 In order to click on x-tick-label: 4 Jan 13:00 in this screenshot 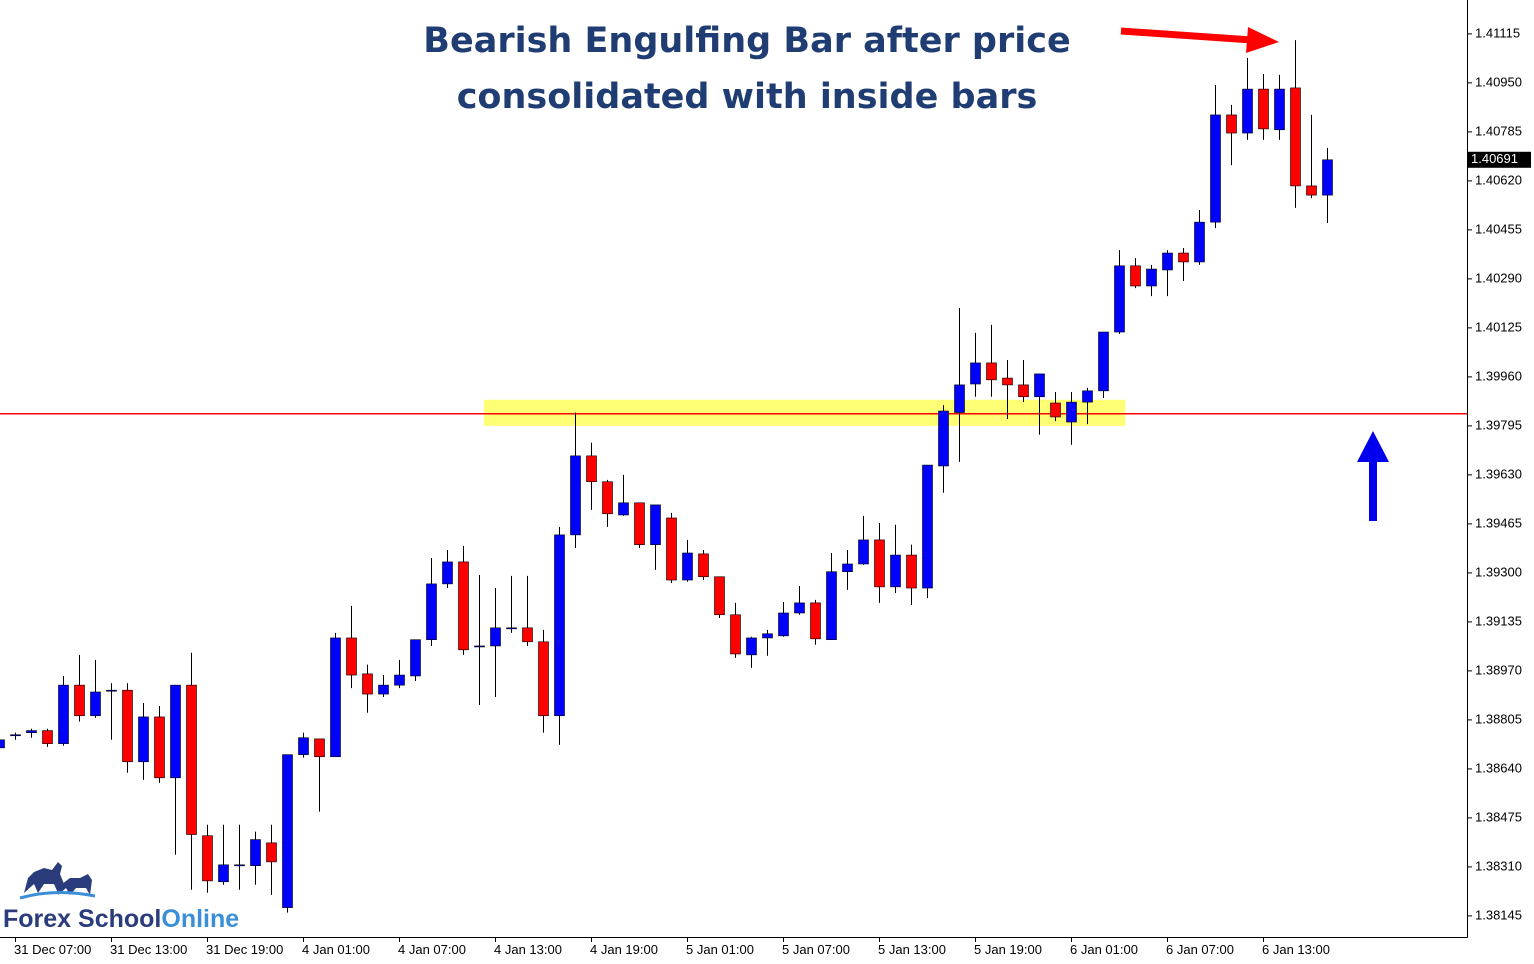, I will do `click(528, 949)`.